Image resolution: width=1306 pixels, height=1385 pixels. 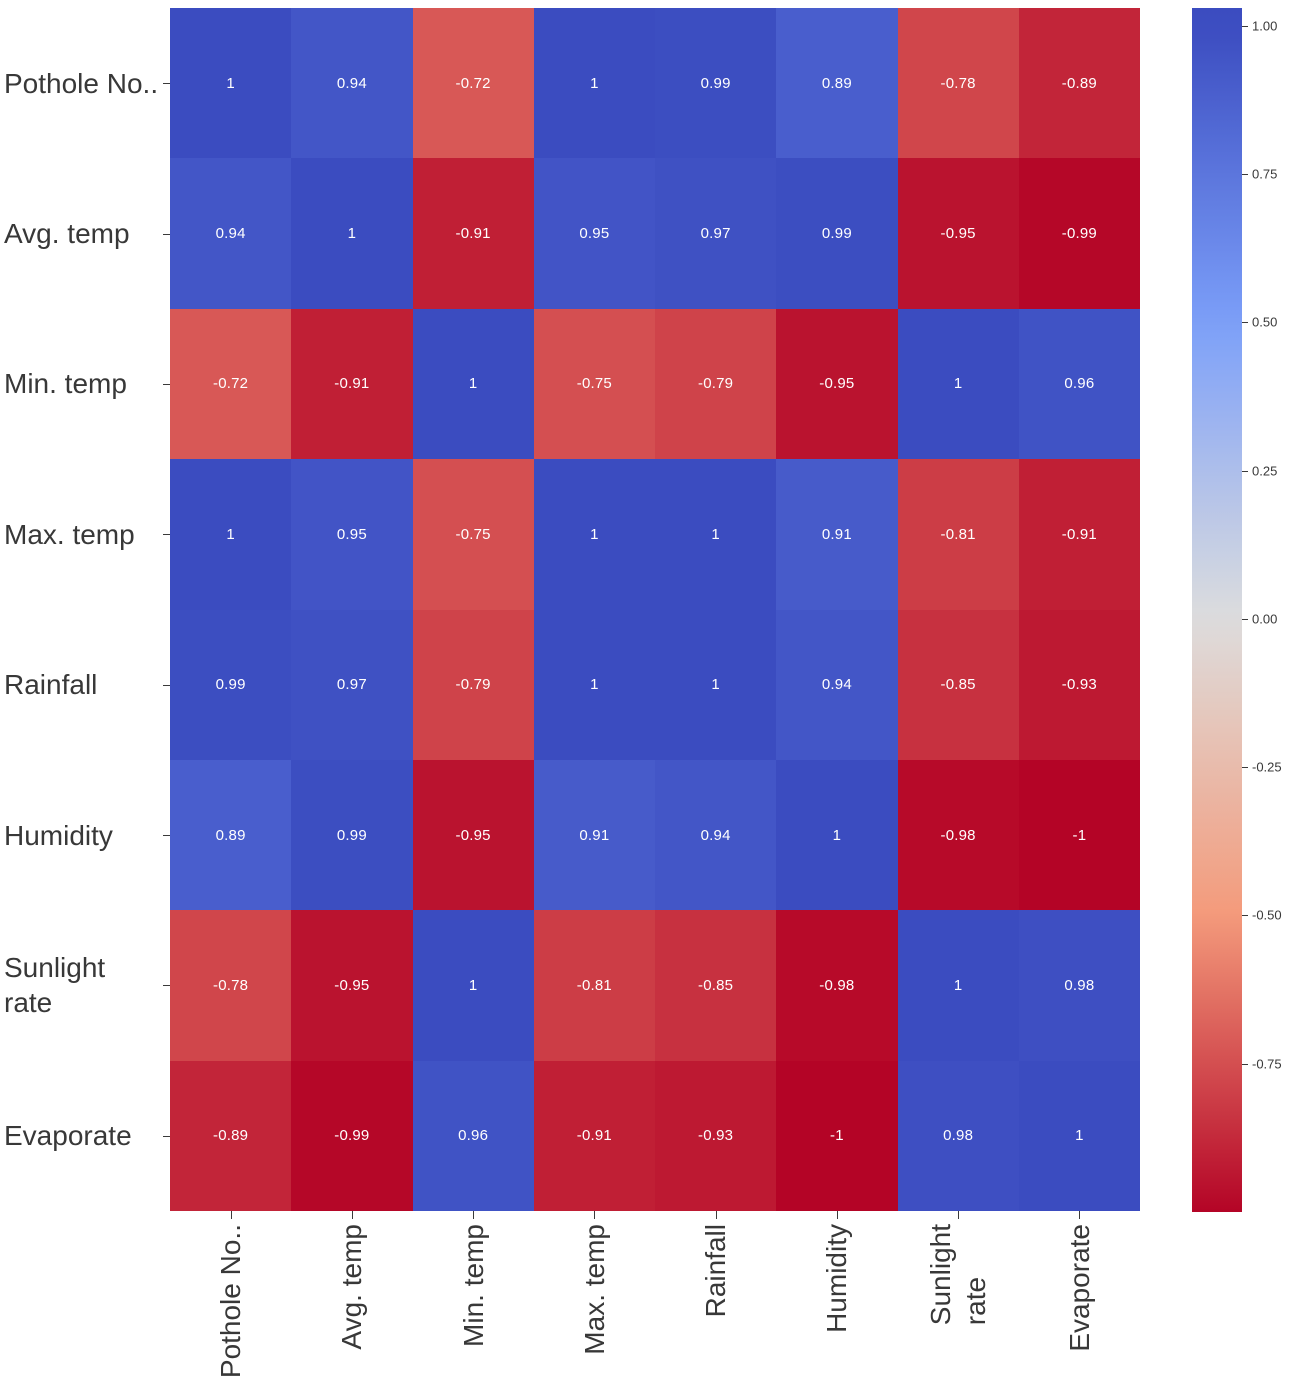 What do you see at coordinates (1079, 835) in the screenshot?
I see `heatmap-cell: -1` at bounding box center [1079, 835].